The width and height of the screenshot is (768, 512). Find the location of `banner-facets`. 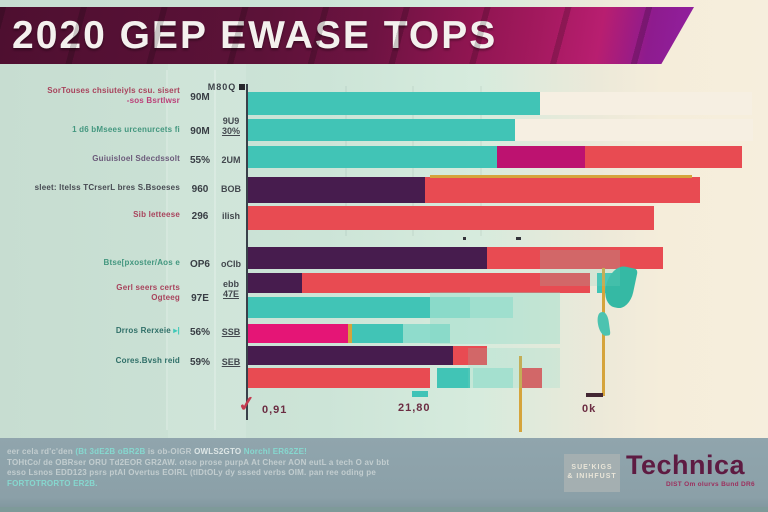

banner-facets is located at coordinates (347, 35).